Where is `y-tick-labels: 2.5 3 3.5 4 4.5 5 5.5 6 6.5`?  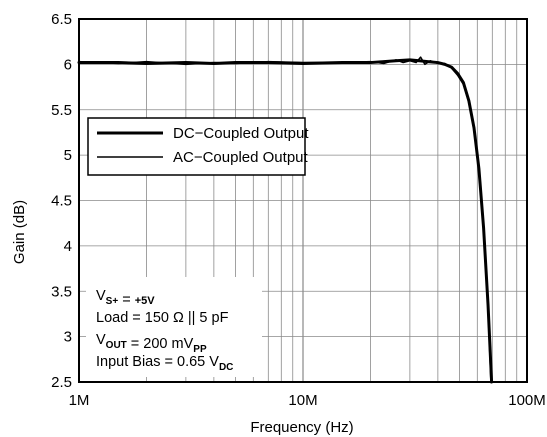
y-tick-labels: 2.5 3 3.5 4 4.5 5 5.5 6 6.5 is located at coordinates (61, 201).